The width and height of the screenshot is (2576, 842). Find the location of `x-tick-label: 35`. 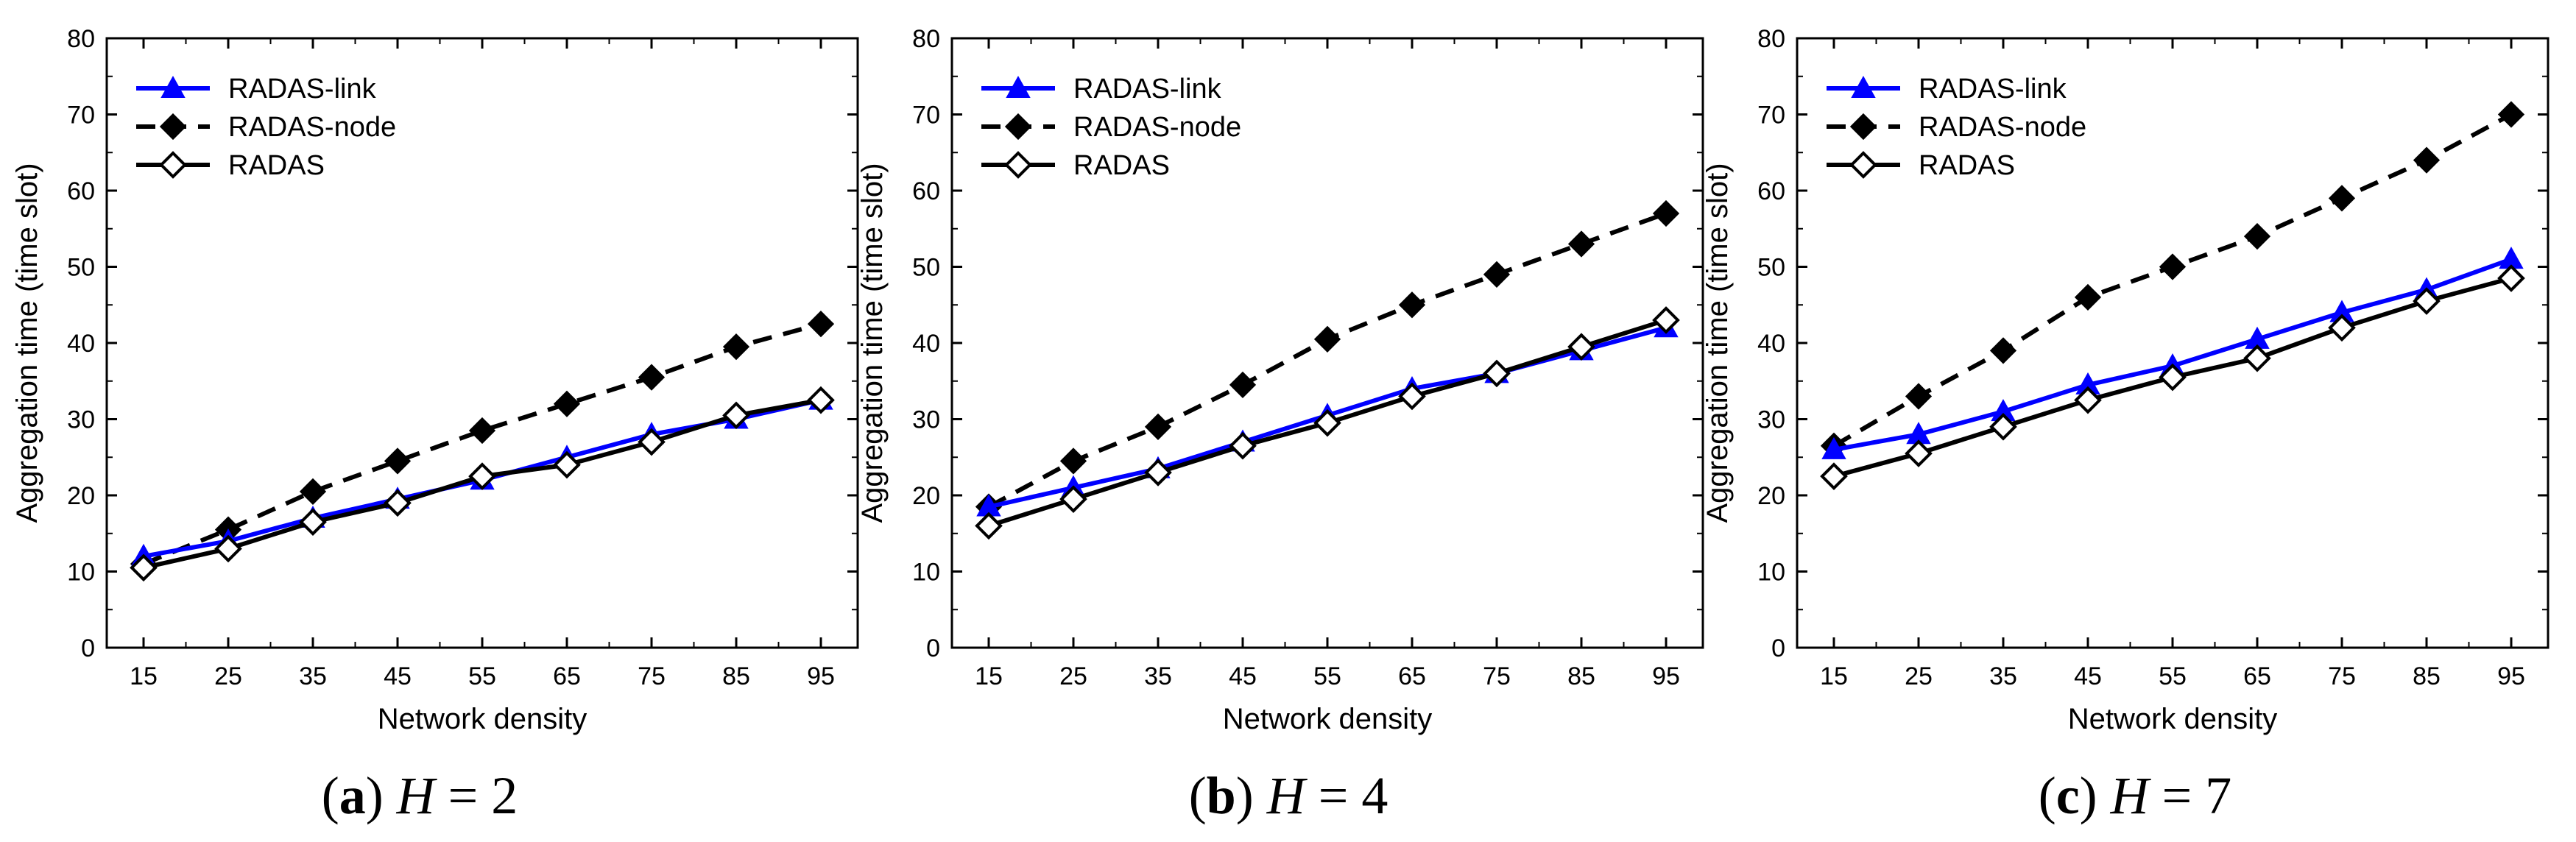

x-tick-label: 35 is located at coordinates (2003, 676).